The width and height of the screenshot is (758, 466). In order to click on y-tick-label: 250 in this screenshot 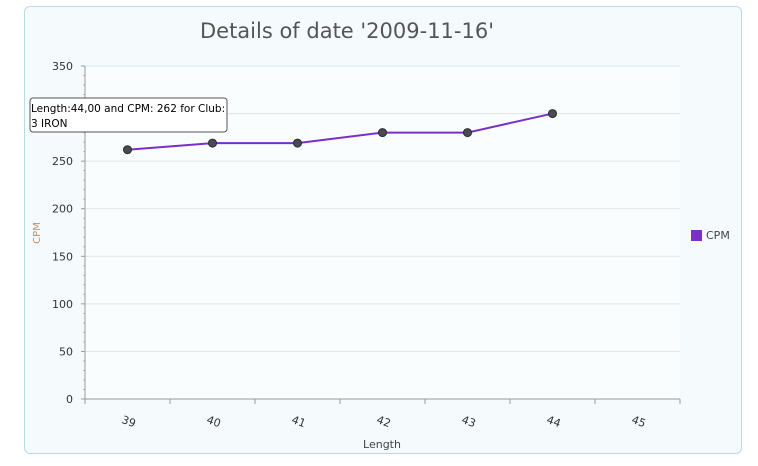, I will do `click(62, 161)`.